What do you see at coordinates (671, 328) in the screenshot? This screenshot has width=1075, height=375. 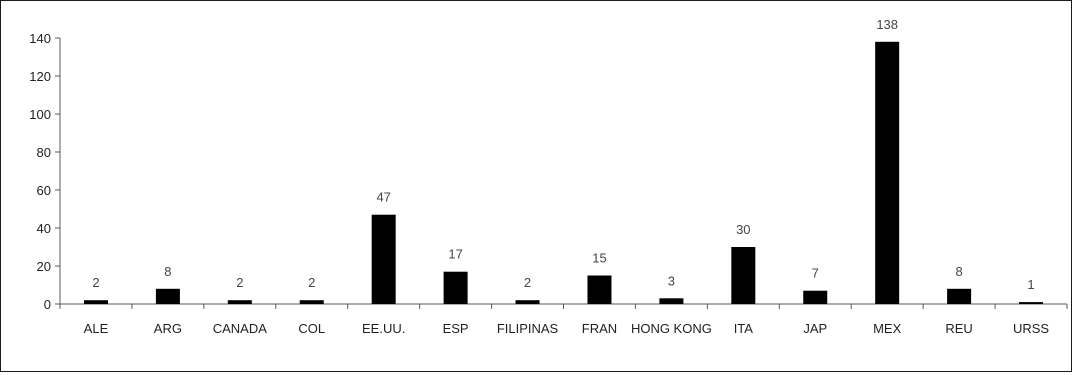 I see `category-label: HONG KONG` at bounding box center [671, 328].